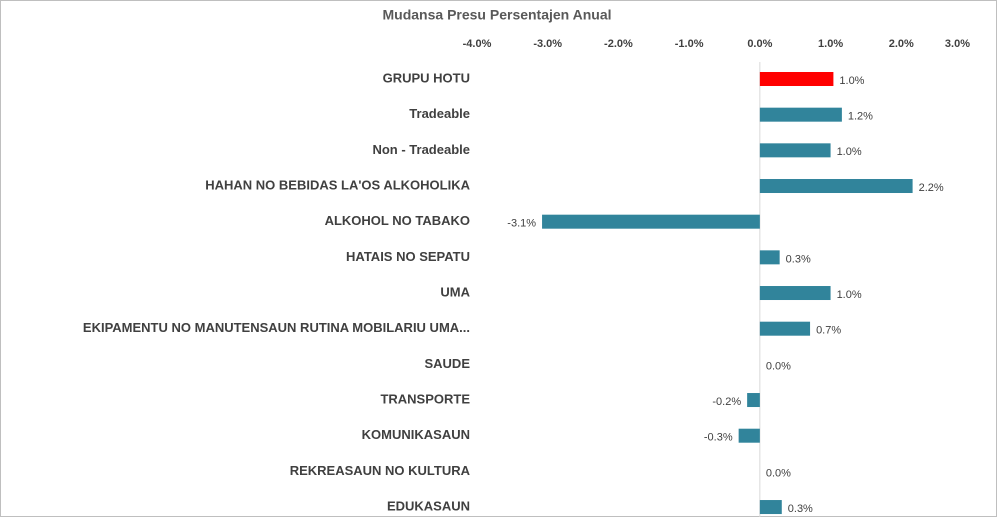  Describe the element at coordinates (759, 44) in the screenshot. I see `x-tick-label: 0.0%` at that location.